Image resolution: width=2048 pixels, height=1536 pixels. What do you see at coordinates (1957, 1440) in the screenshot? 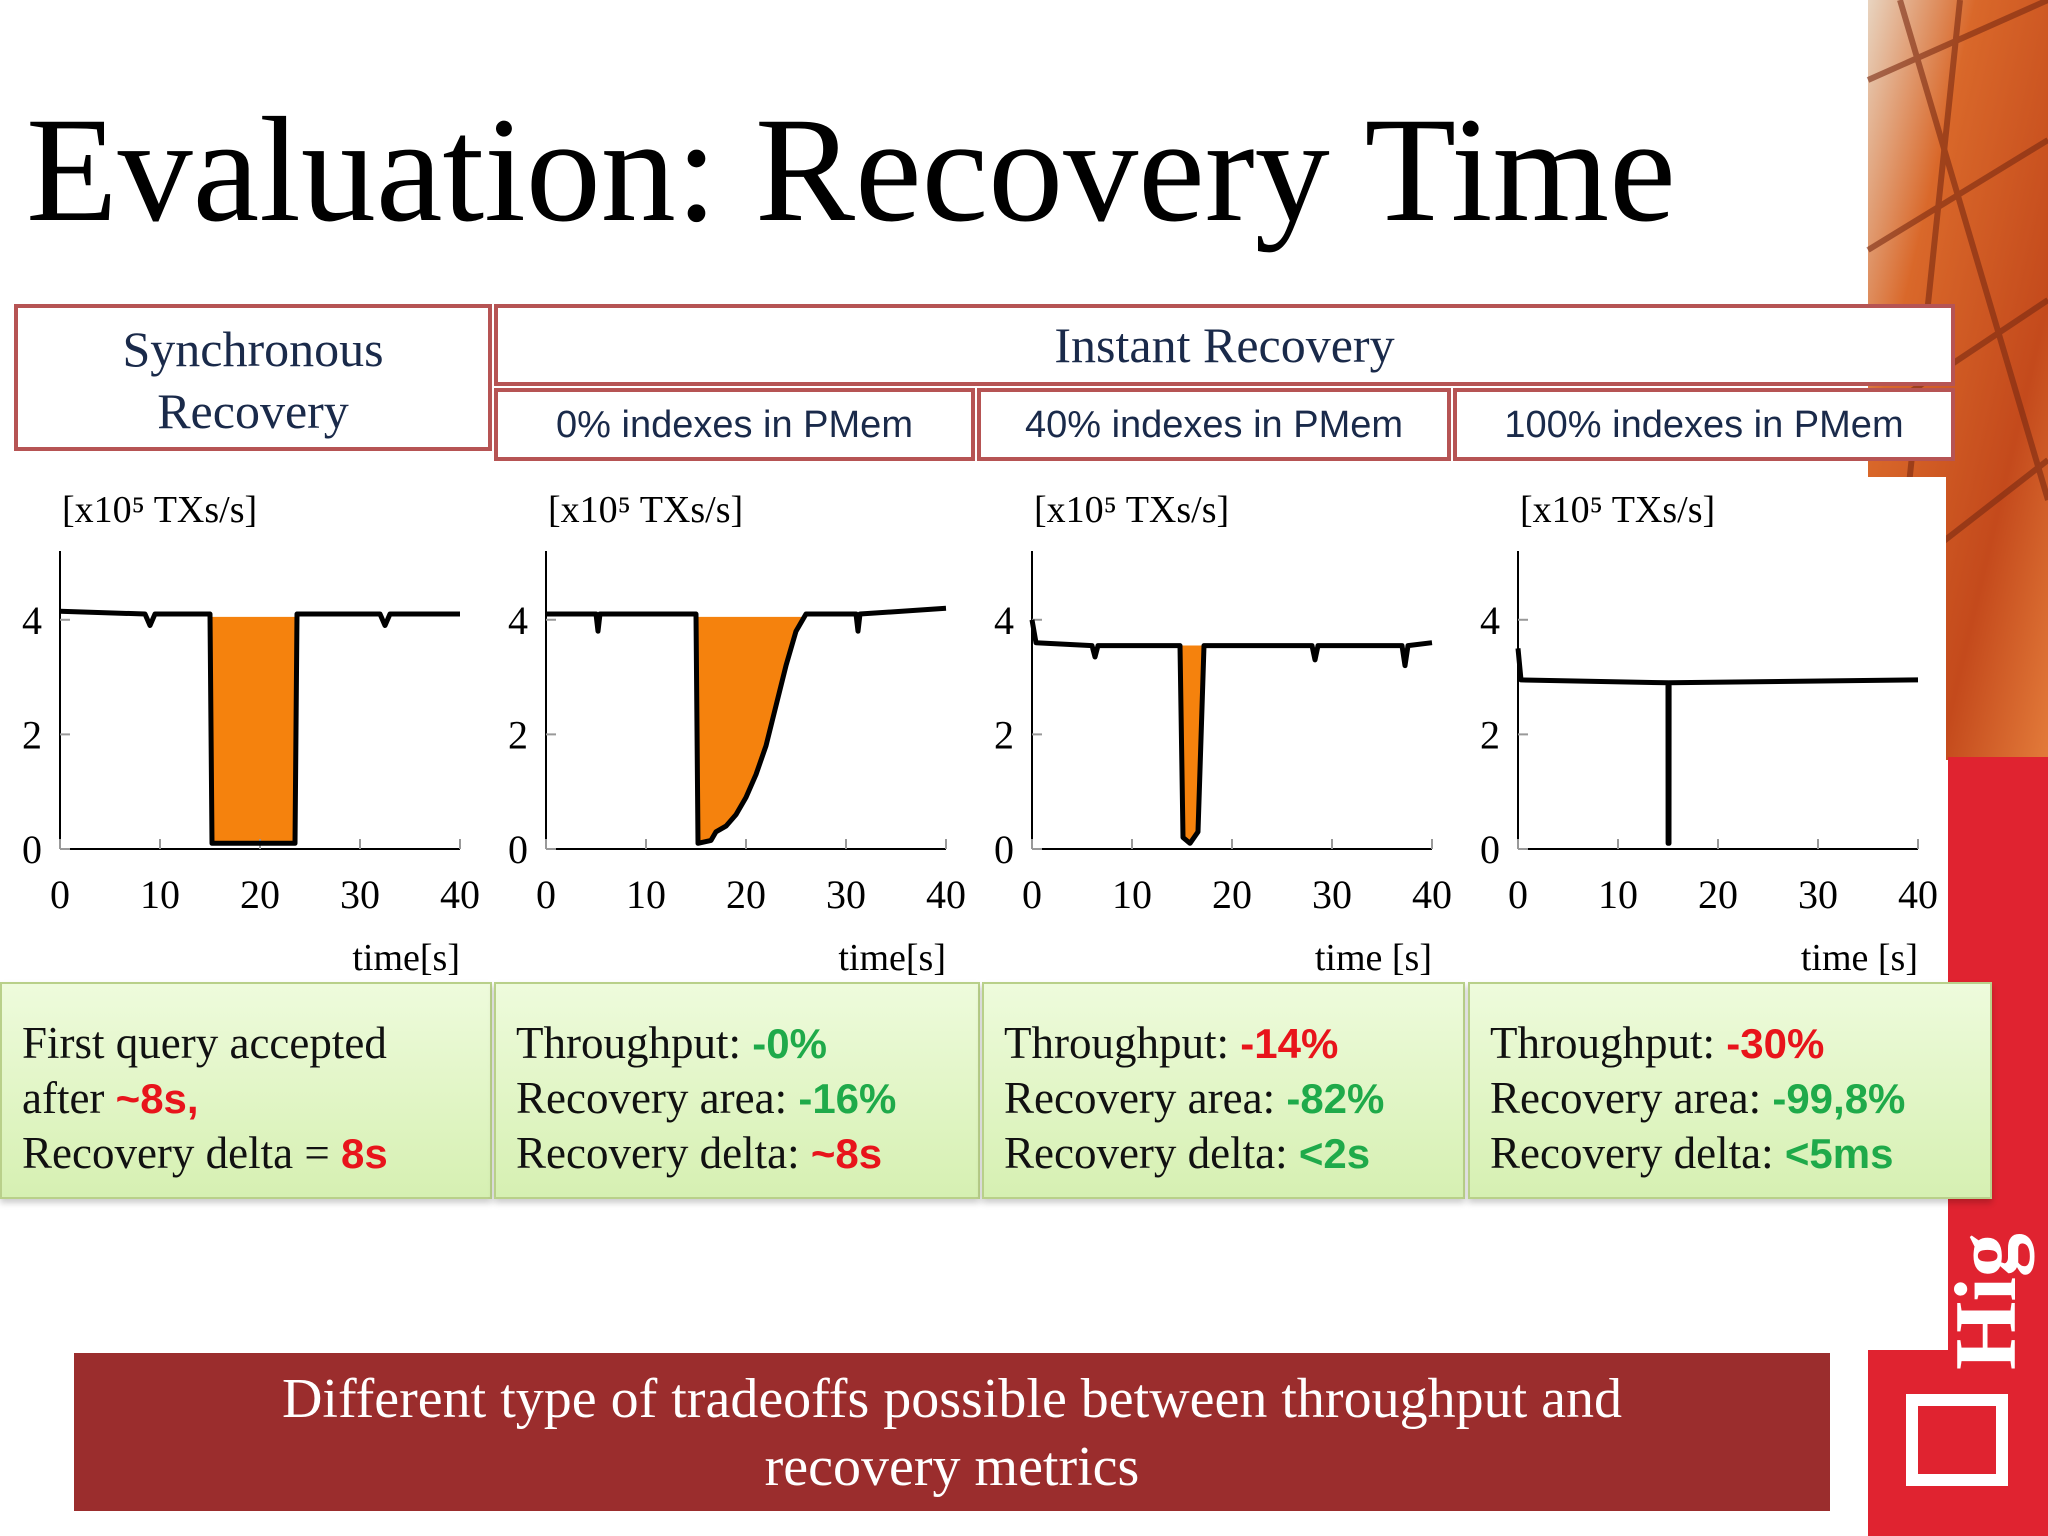
I see `logo-mark` at bounding box center [1957, 1440].